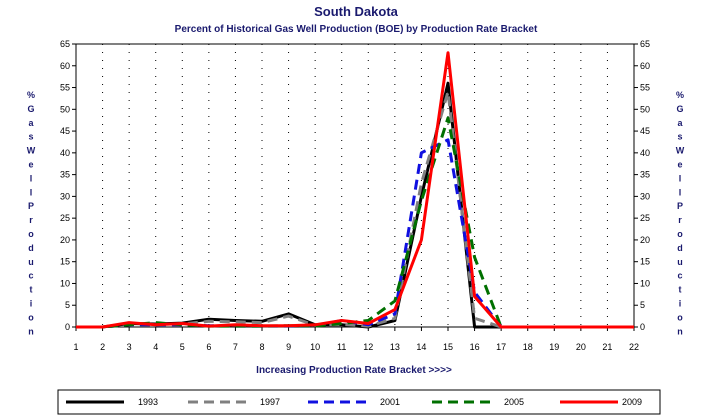  Describe the element at coordinates (288, 347) in the screenshot. I see `x-tick-label: 9` at that location.